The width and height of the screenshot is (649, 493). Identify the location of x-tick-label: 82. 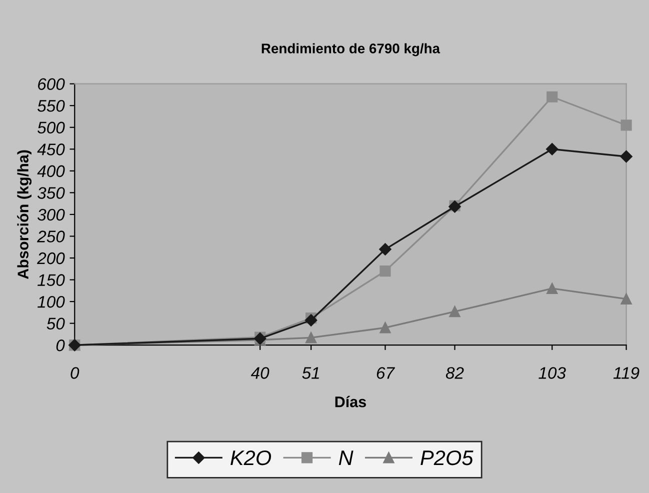
(455, 373).